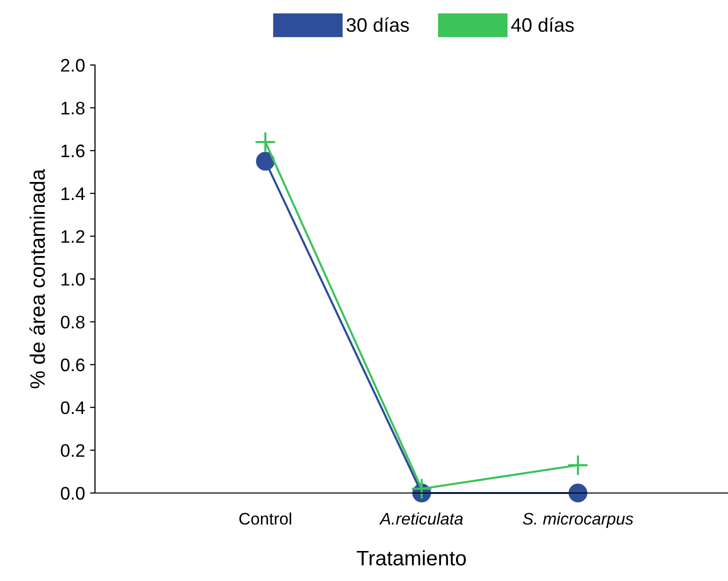  Describe the element at coordinates (542, 24) in the screenshot. I see `legend-label: 40 días` at that location.